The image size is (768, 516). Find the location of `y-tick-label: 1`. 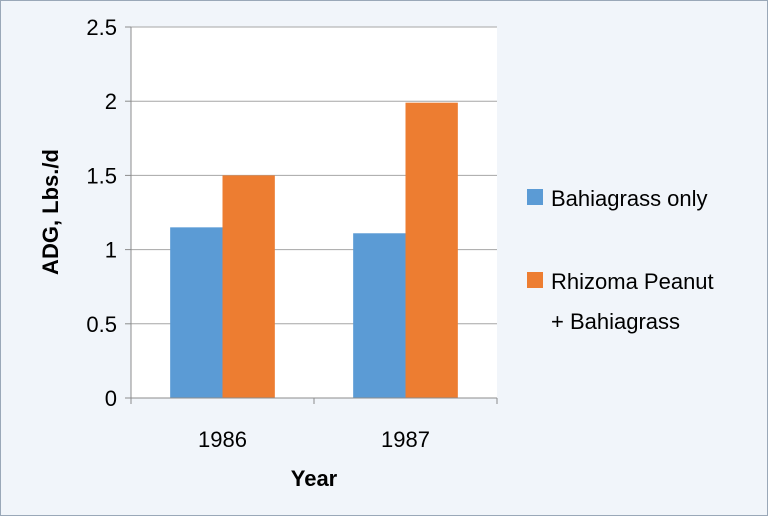

y-tick-label: 1 is located at coordinates (111, 250).